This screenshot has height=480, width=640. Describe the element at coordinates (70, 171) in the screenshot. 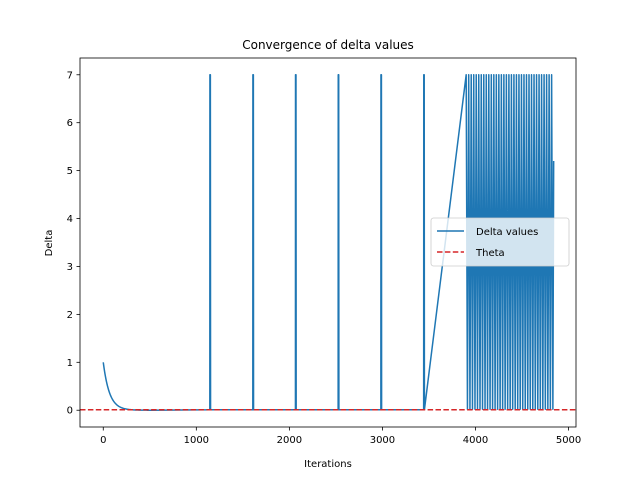

I see `y-tick-label: 5` at that location.